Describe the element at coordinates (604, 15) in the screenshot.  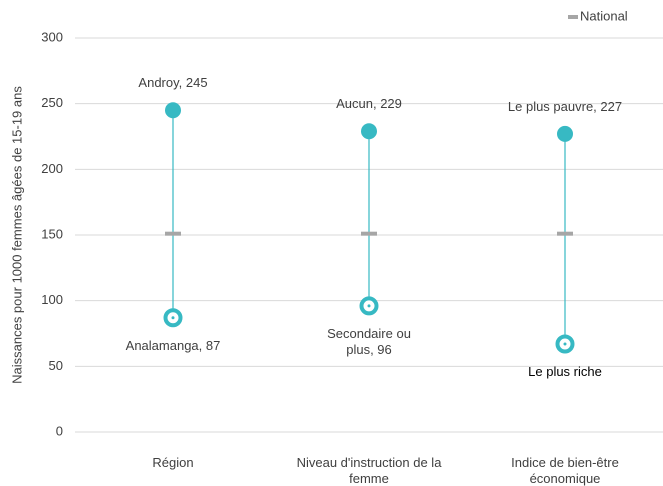
I see `legend-label: National` at that location.